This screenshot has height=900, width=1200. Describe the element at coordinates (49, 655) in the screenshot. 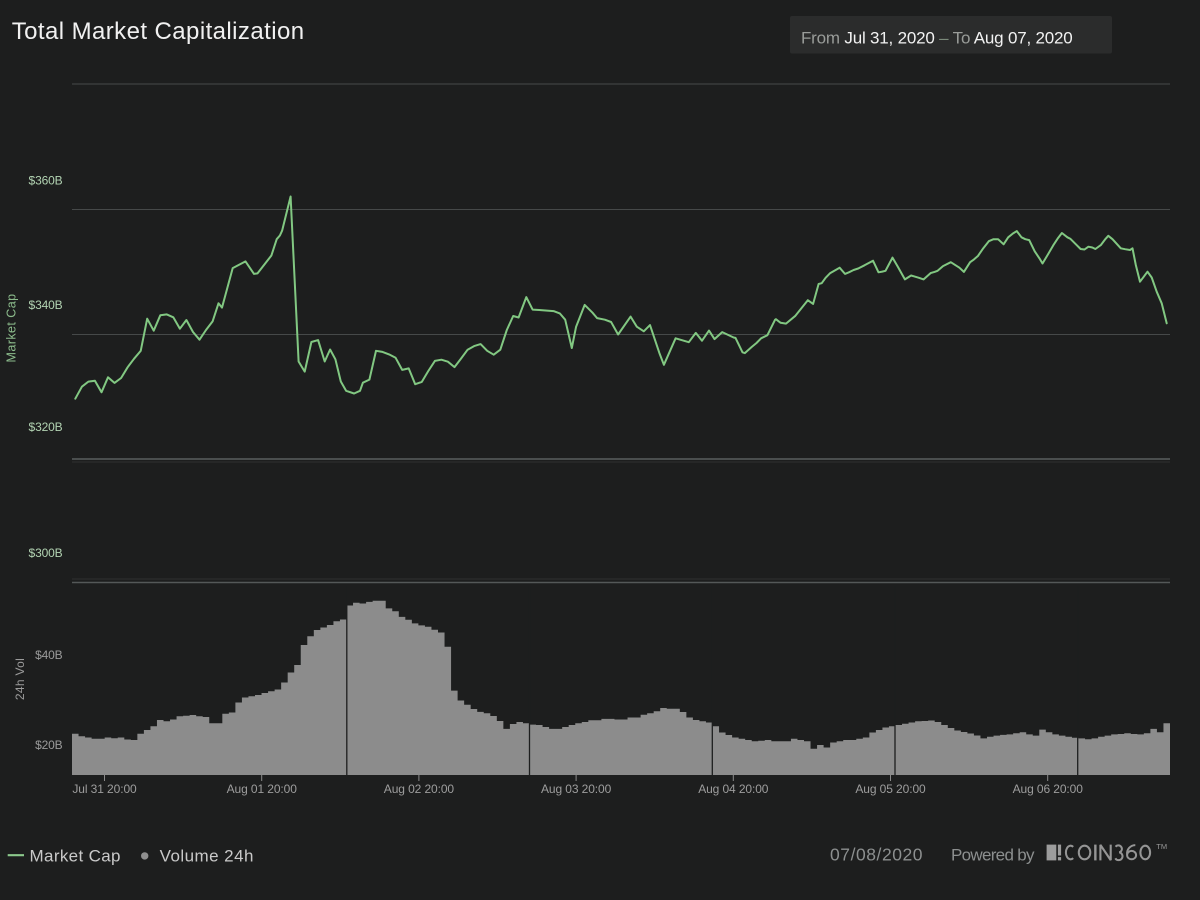

I see `svg-text: $40B` at that location.